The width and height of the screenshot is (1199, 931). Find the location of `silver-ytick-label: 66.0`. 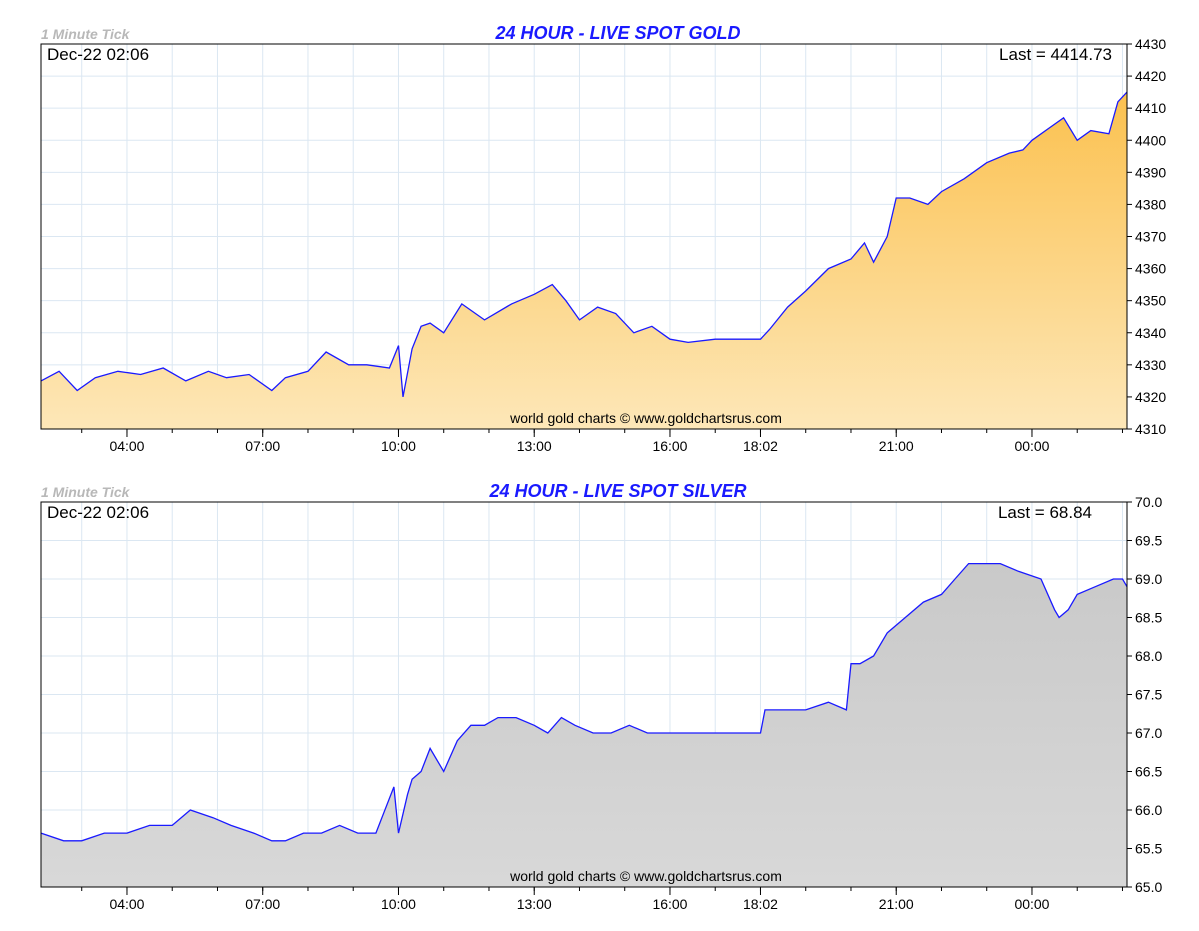

silver-ytick-label: 66.0 is located at coordinates (1148, 810).